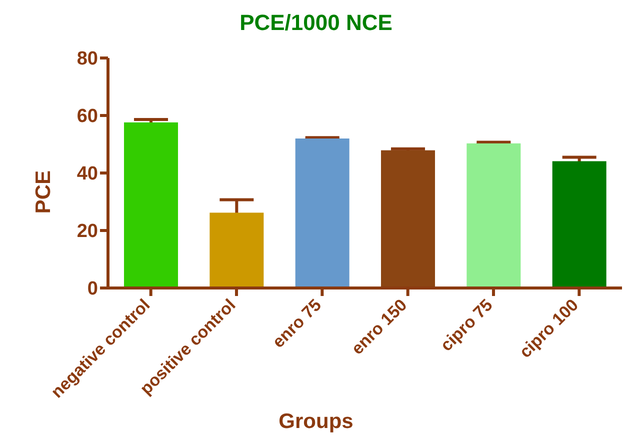 The image size is (632, 443). What do you see at coordinates (44, 192) in the screenshot?
I see `y-axis-title: PCE` at bounding box center [44, 192].